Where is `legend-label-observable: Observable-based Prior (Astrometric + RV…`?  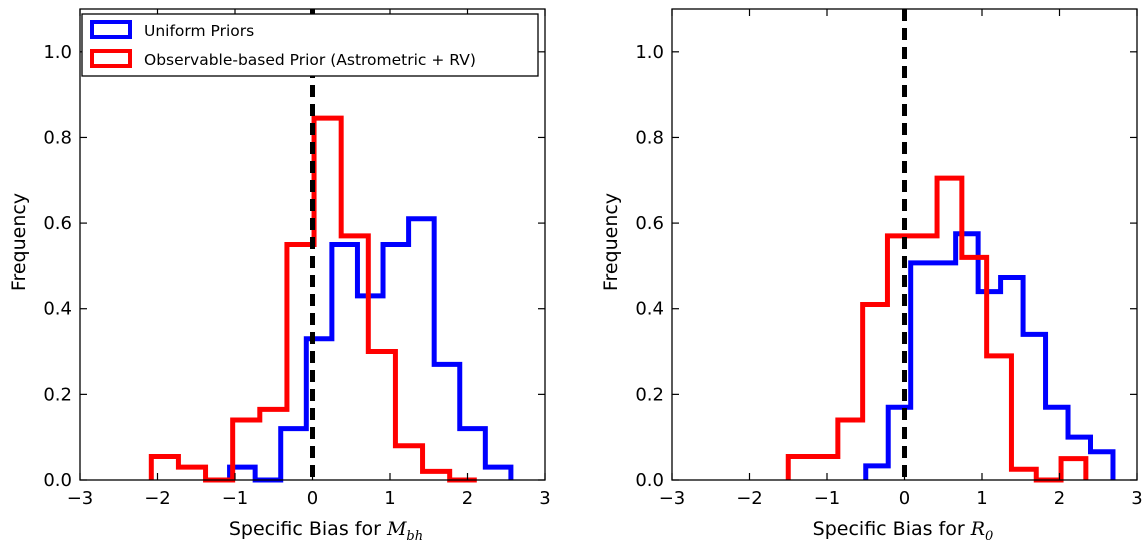
legend-label-observable: Observable-based Prior (Astrometric + RV… is located at coordinates (310, 60).